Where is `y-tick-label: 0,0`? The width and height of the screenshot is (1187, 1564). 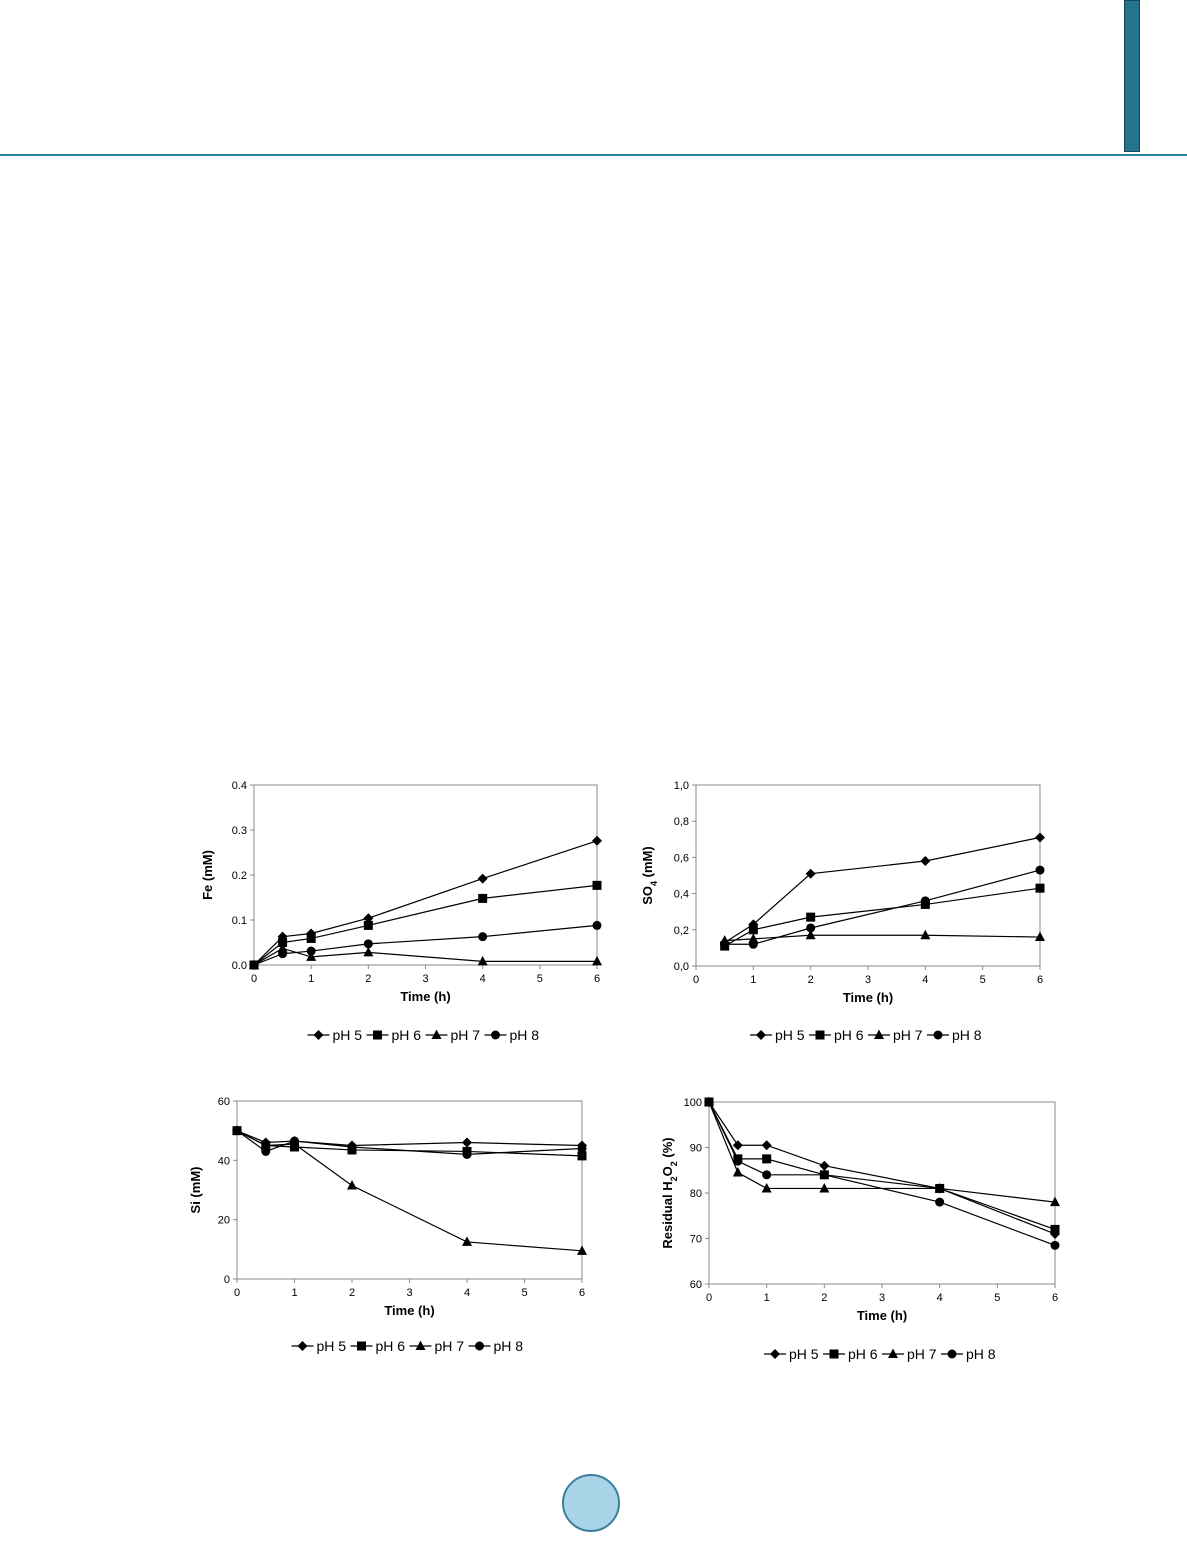 y-tick-label: 0,0 is located at coordinates (681, 967).